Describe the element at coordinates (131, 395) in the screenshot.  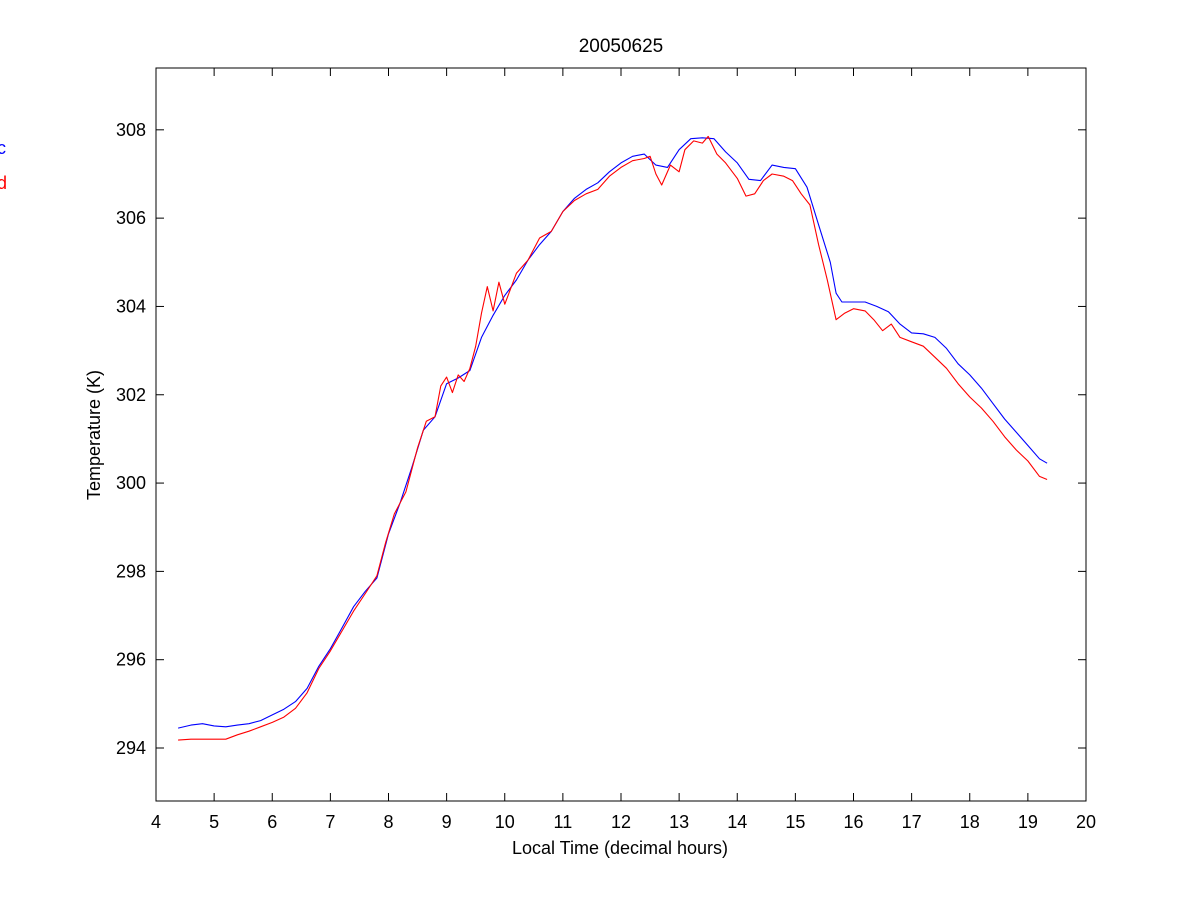
I see `y-tick-label: 302` at that location.